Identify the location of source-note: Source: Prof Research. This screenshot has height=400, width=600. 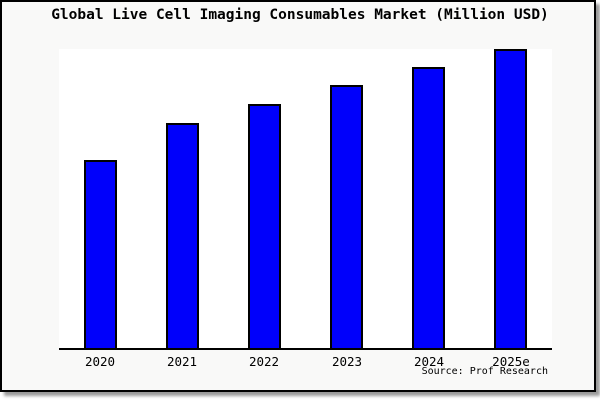
(484, 371).